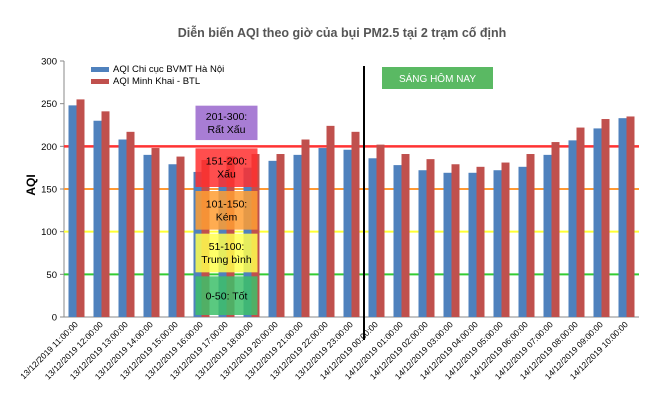  What do you see at coordinates (49, 190) in the screenshot?
I see `y-tick-label: 150` at bounding box center [49, 190].